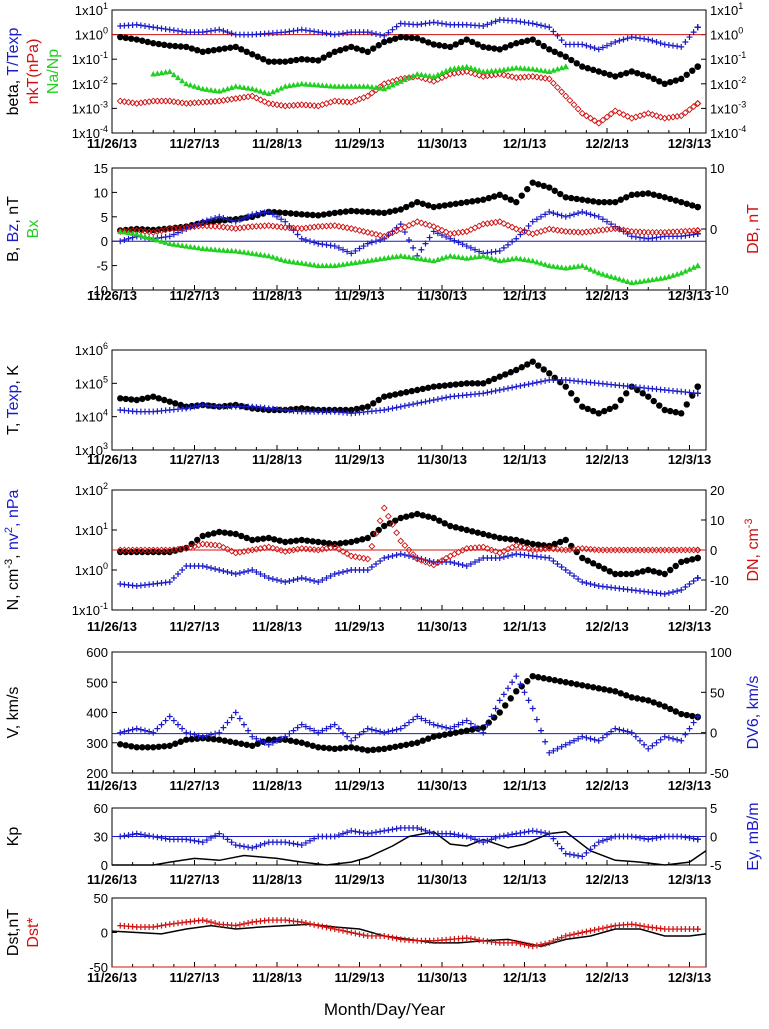 Image resolution: width=769 pixels, height=1029 pixels. What do you see at coordinates (524, 143) in the screenshot?
I see `x-tick-label: 12/1/13` at bounding box center [524, 143].